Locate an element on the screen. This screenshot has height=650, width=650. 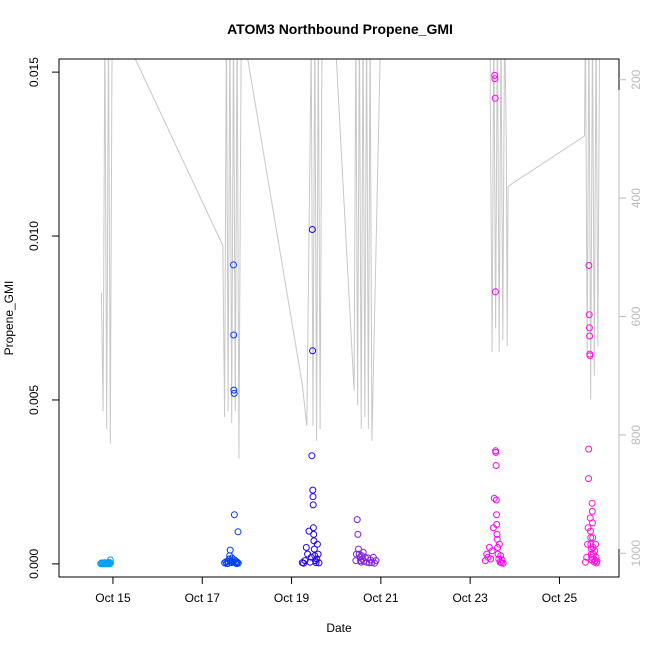
chart-title: ATOM3 Northbound Propene_GMI is located at coordinates (340, 29).